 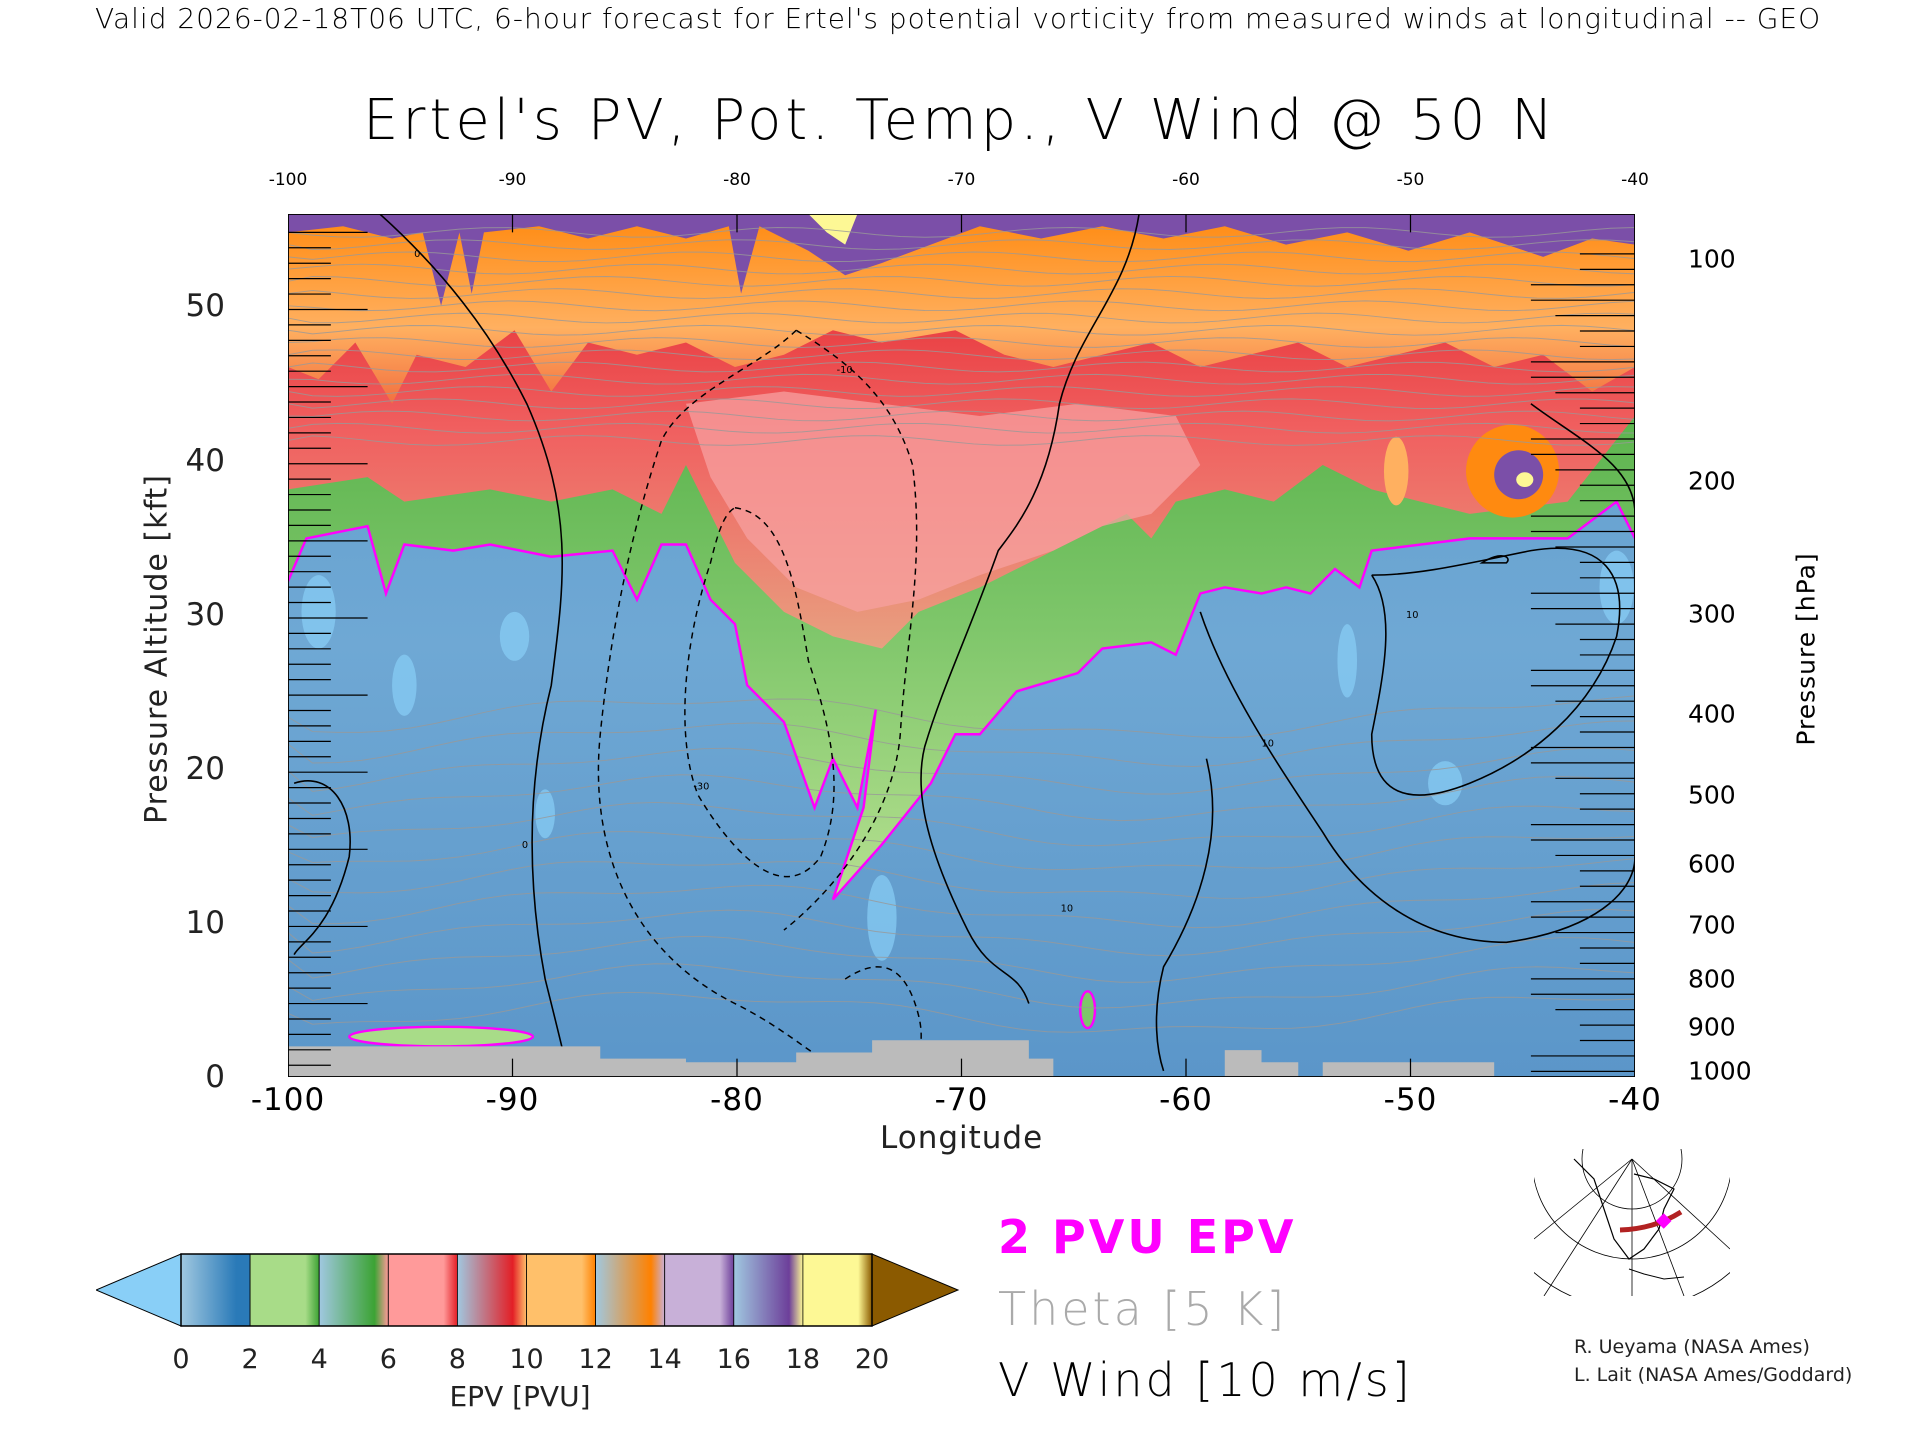 What do you see at coordinates (528, 1290) in the screenshot?
I see `colorbar` at bounding box center [528, 1290].